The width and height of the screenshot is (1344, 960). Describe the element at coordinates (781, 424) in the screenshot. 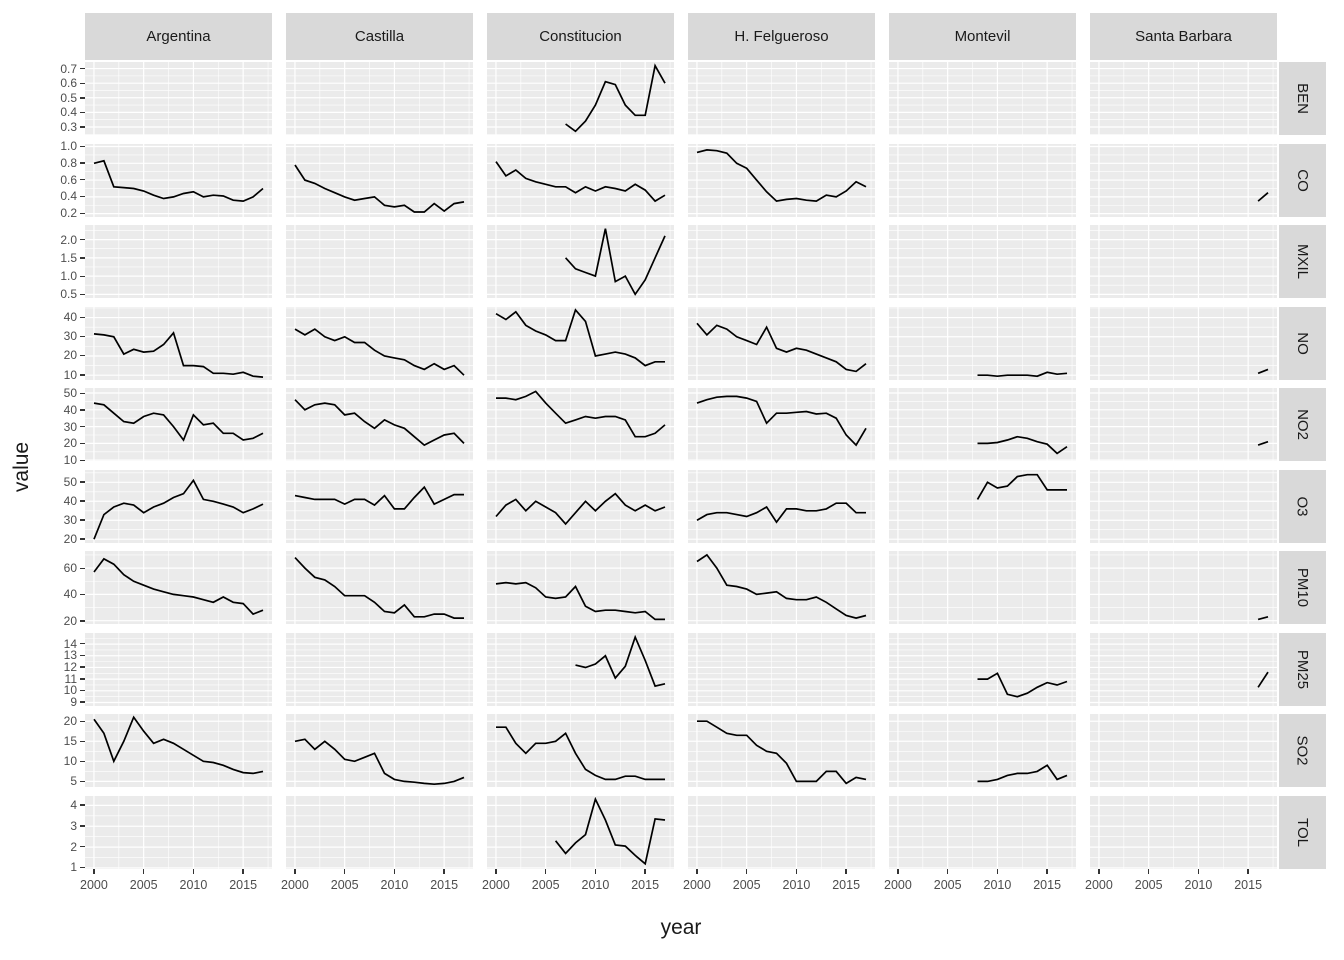

I see `panel-no2-h-felgueroso` at that location.